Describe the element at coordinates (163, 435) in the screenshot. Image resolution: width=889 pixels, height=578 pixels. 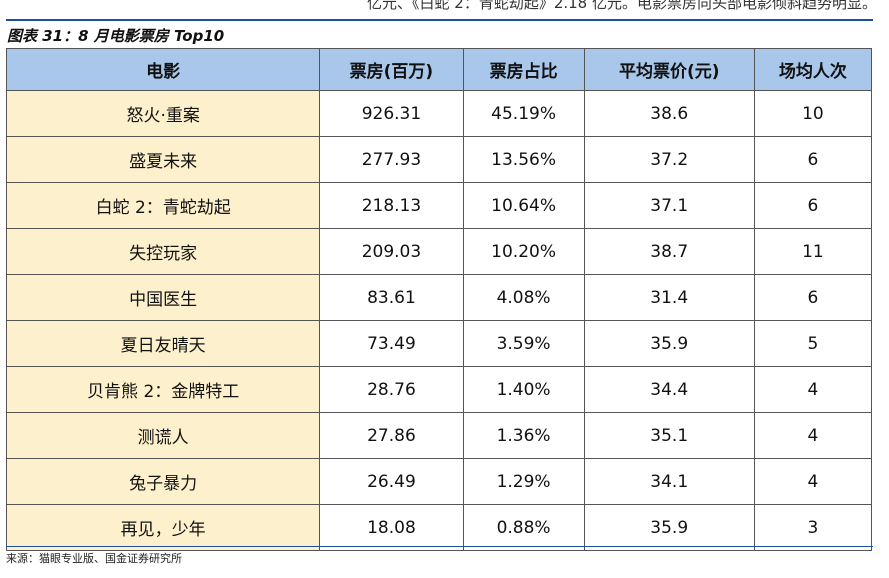
I see `cell-film: 测谎人` at that location.